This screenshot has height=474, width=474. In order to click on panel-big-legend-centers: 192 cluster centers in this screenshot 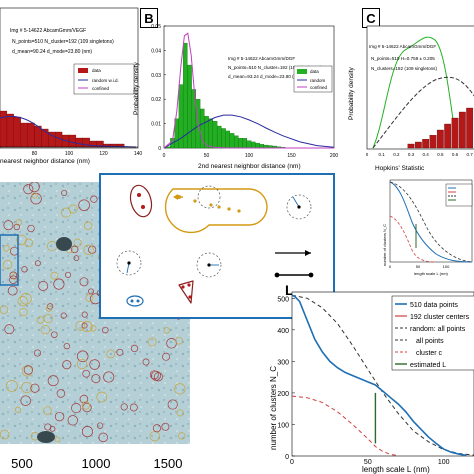, I will do `click(440, 317)`.